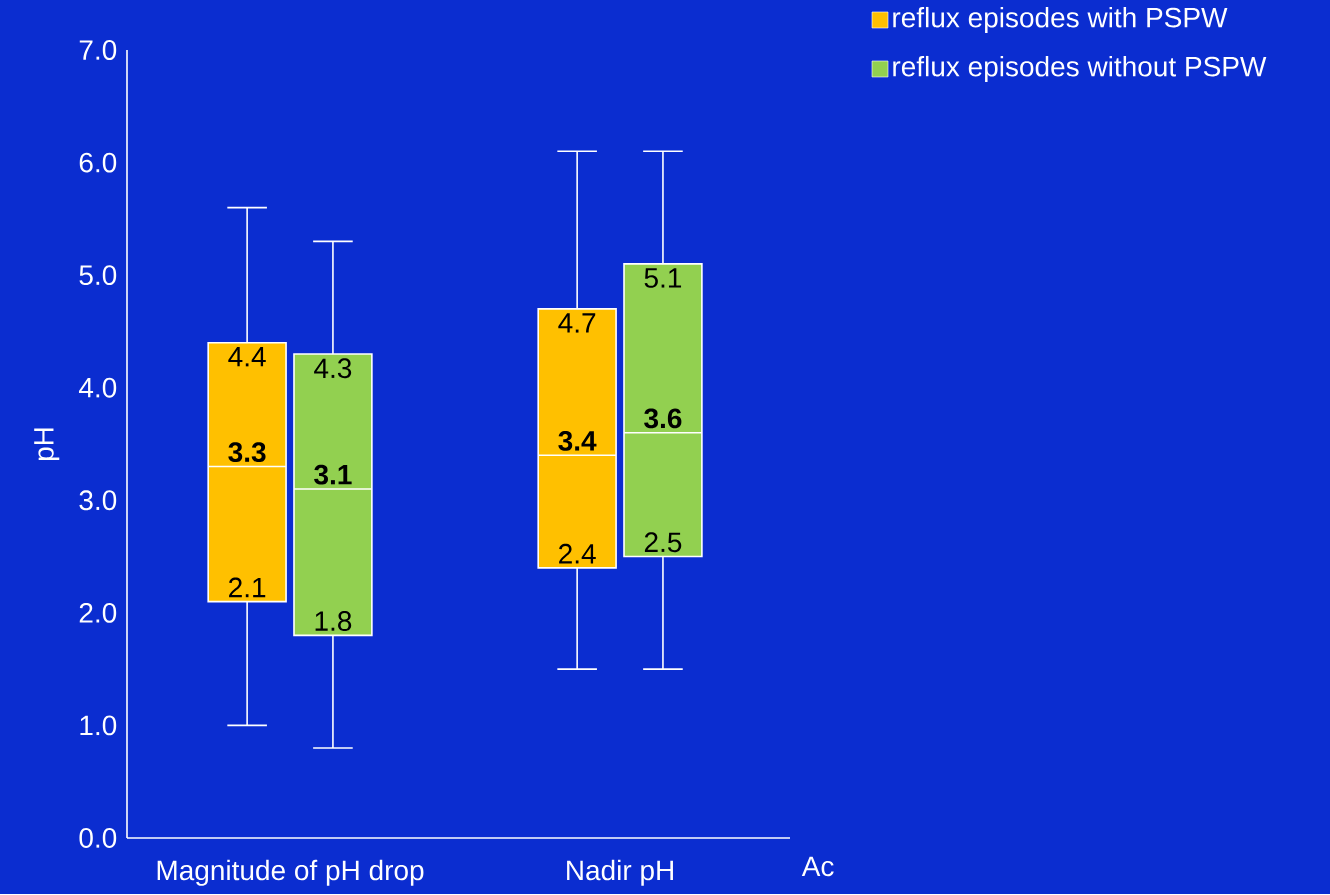 Image resolution: width=1330 pixels, height=895 pixels. Describe the element at coordinates (98, 49) in the screenshot. I see `y-tick-label: 7.0` at that location.